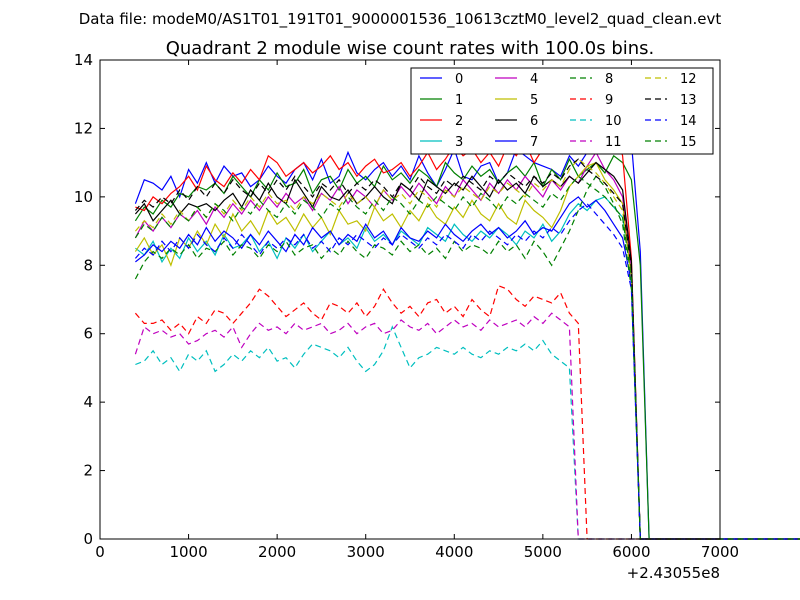 This screenshot has width=800, height=600. I want to click on x-offset-label: +2.43055e8, so click(673, 573).